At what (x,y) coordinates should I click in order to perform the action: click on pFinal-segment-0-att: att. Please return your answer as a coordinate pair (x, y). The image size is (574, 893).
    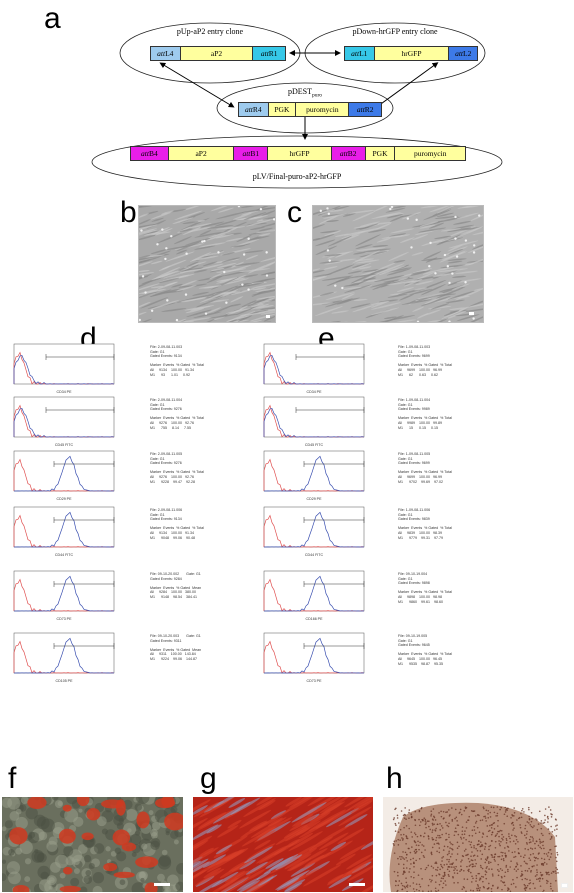
    Looking at the image, I should click on (145, 153).